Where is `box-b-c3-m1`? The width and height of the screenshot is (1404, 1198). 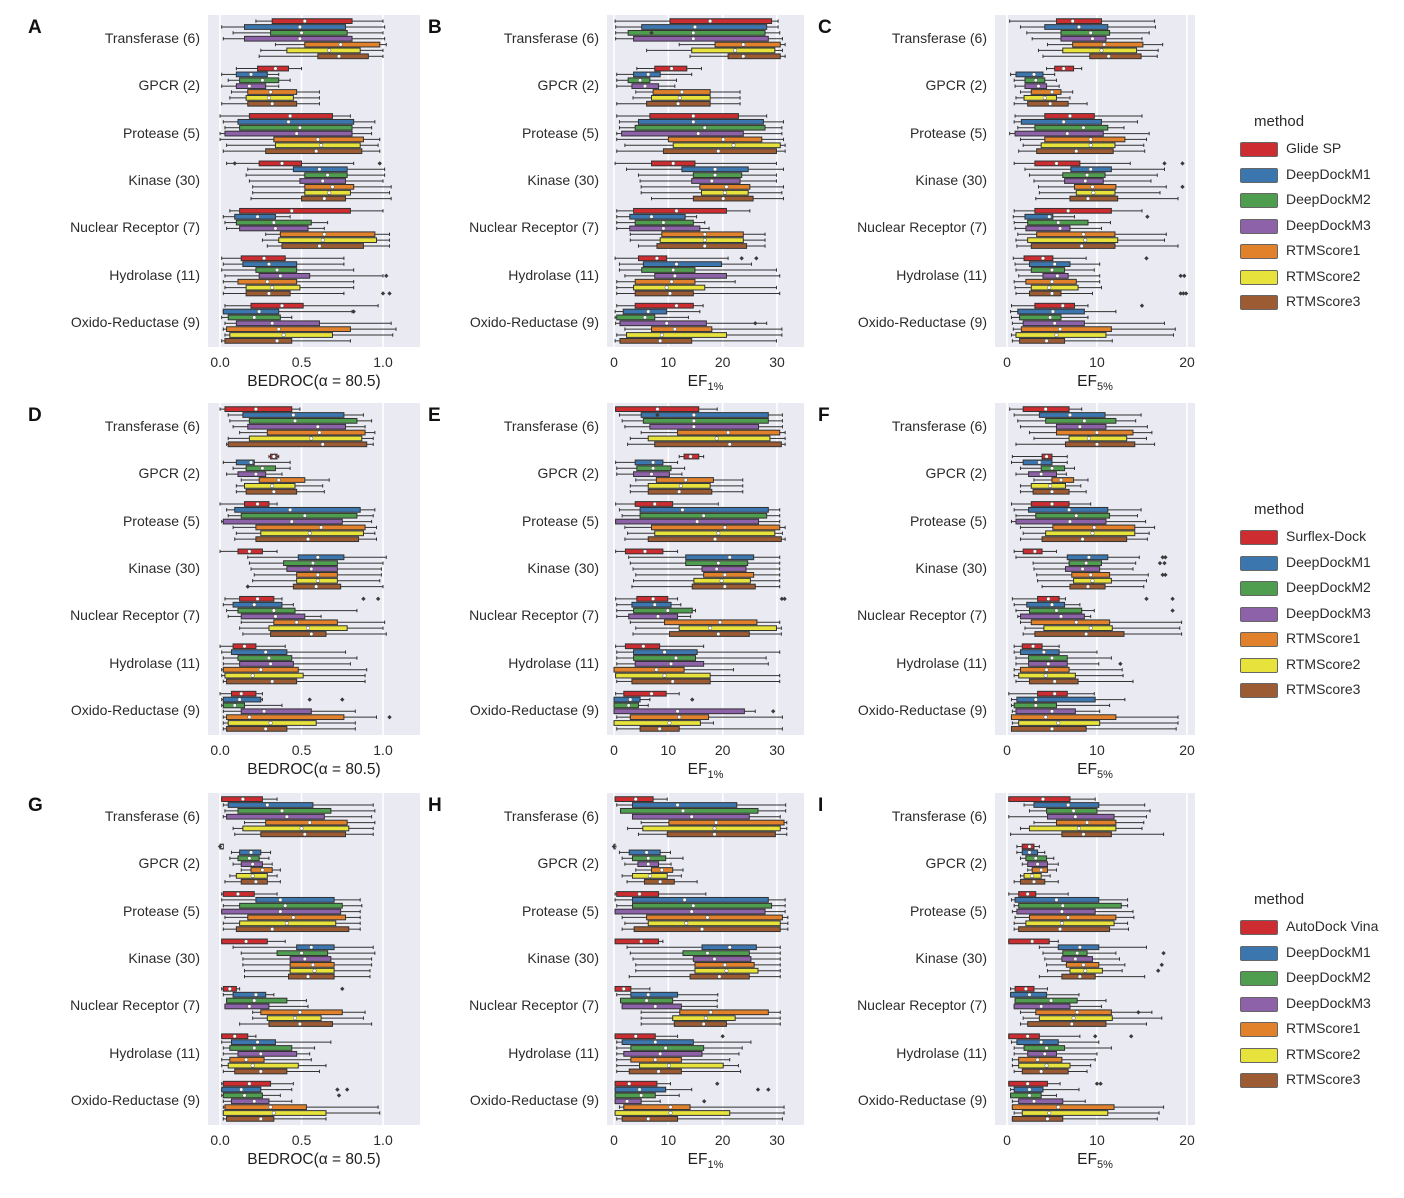
box-b-c3-m1 is located at coordinates (705, 169).